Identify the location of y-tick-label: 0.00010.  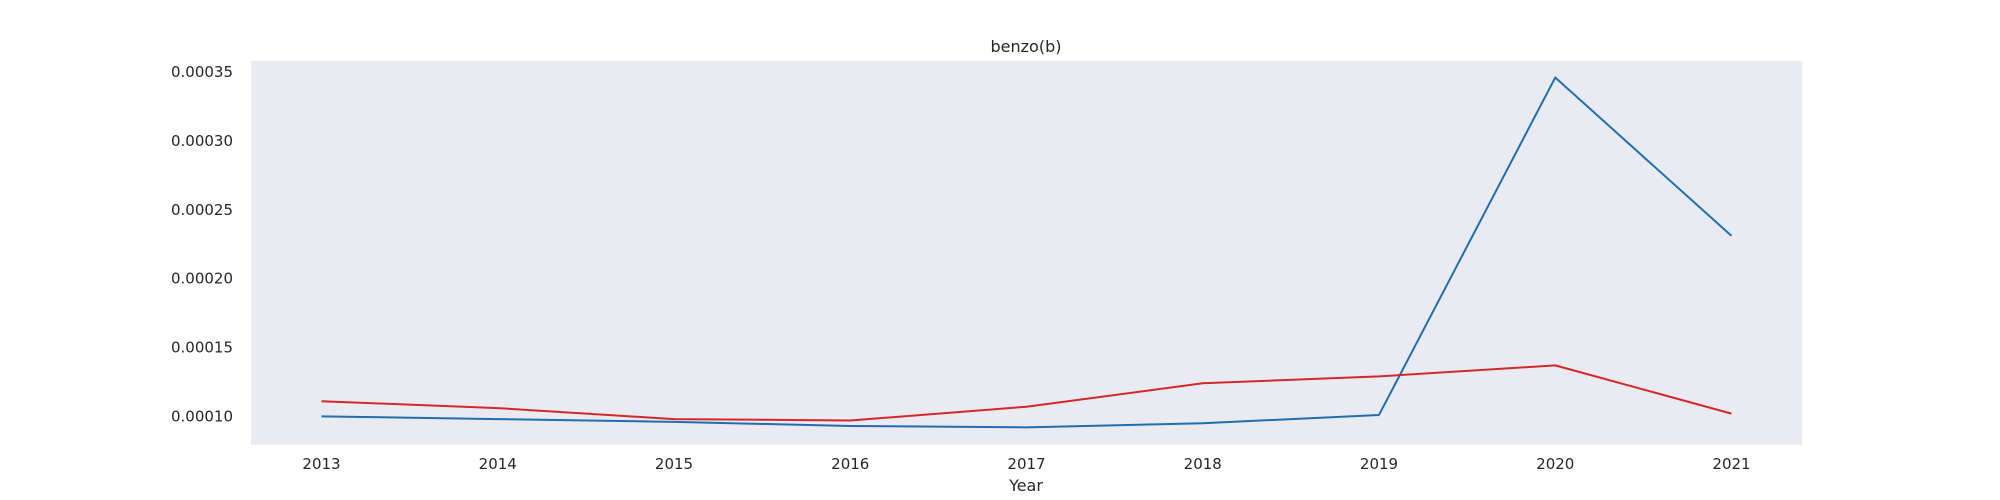
(202, 416).